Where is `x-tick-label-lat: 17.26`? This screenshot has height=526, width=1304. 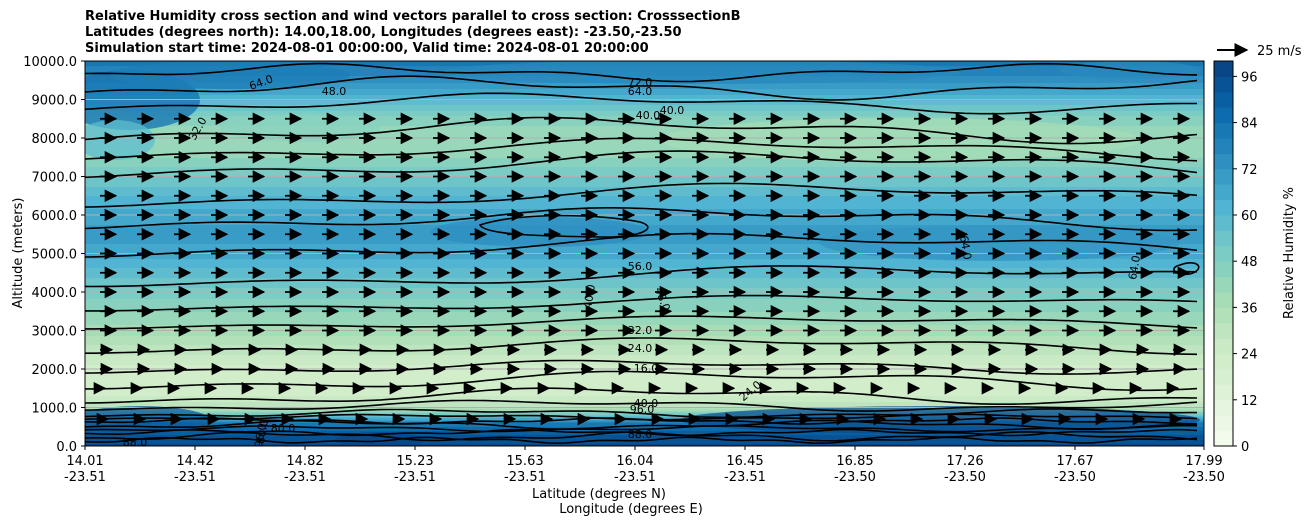
x-tick-label-lat: 17.26 is located at coordinates (964, 461).